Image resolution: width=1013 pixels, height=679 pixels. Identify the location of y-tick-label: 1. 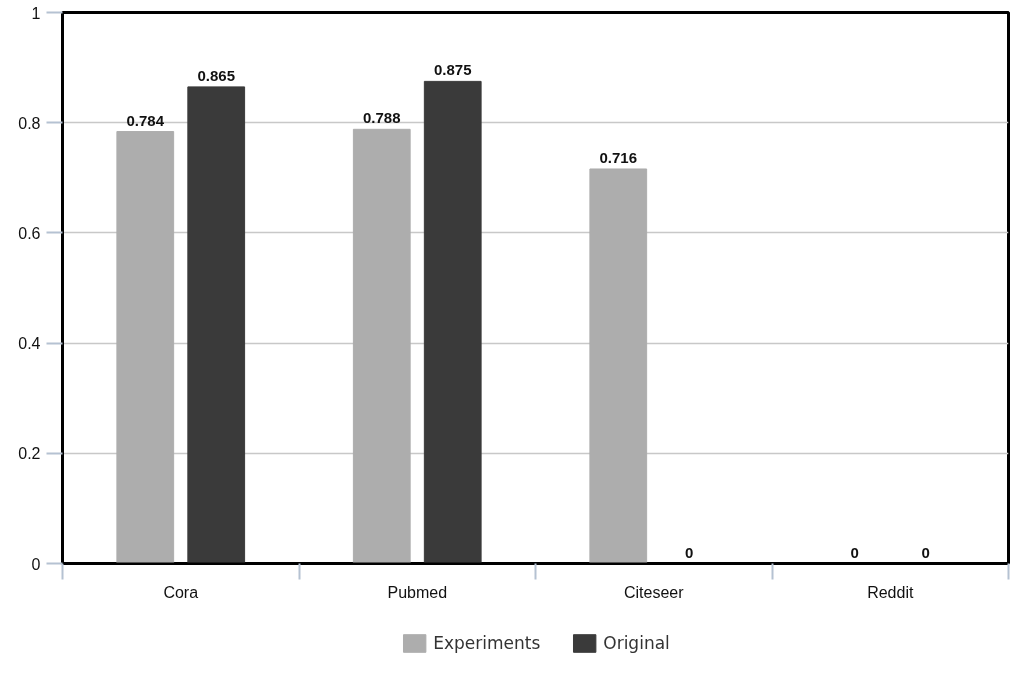
(36, 13).